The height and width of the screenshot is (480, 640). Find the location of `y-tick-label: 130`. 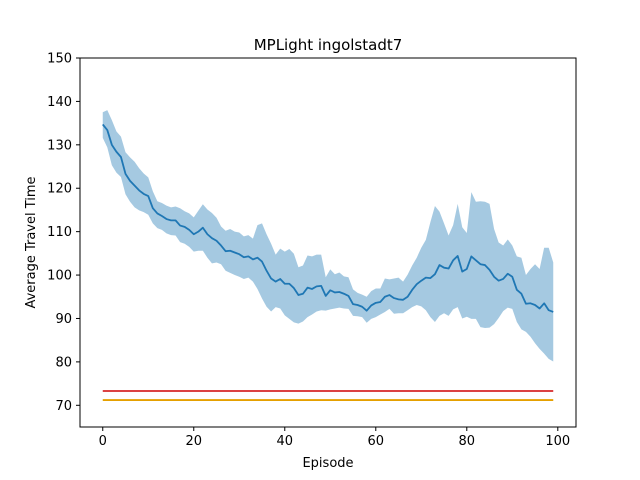

y-tick-label: 130 is located at coordinates (59, 145).